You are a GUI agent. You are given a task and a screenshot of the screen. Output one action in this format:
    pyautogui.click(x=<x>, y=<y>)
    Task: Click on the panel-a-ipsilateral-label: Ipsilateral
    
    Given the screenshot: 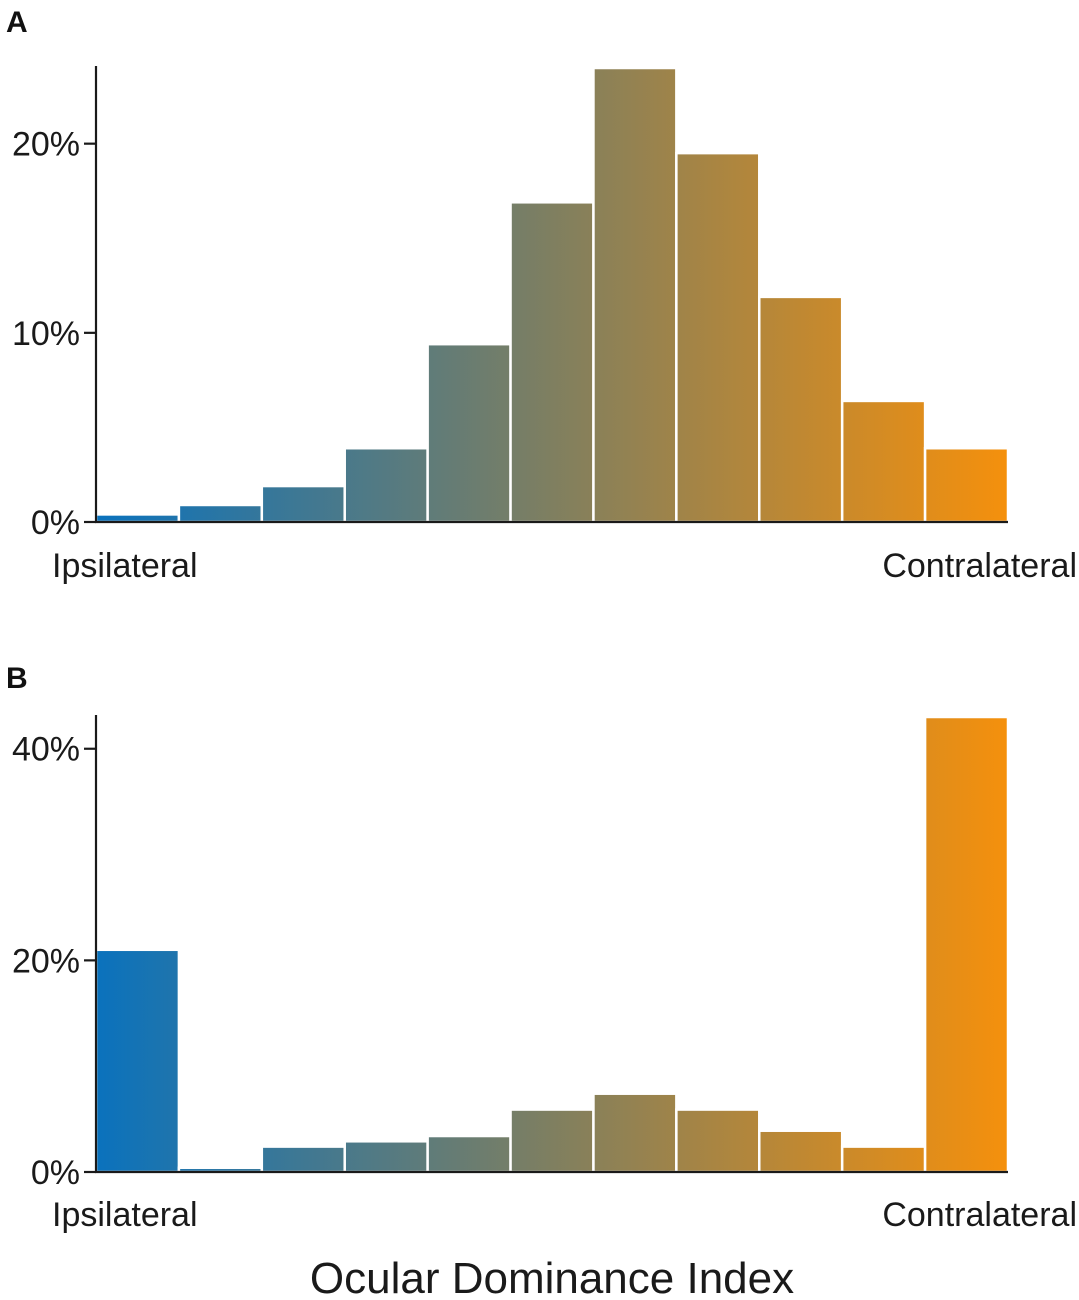 What is the action you would take?
    pyautogui.click(x=125, y=566)
    